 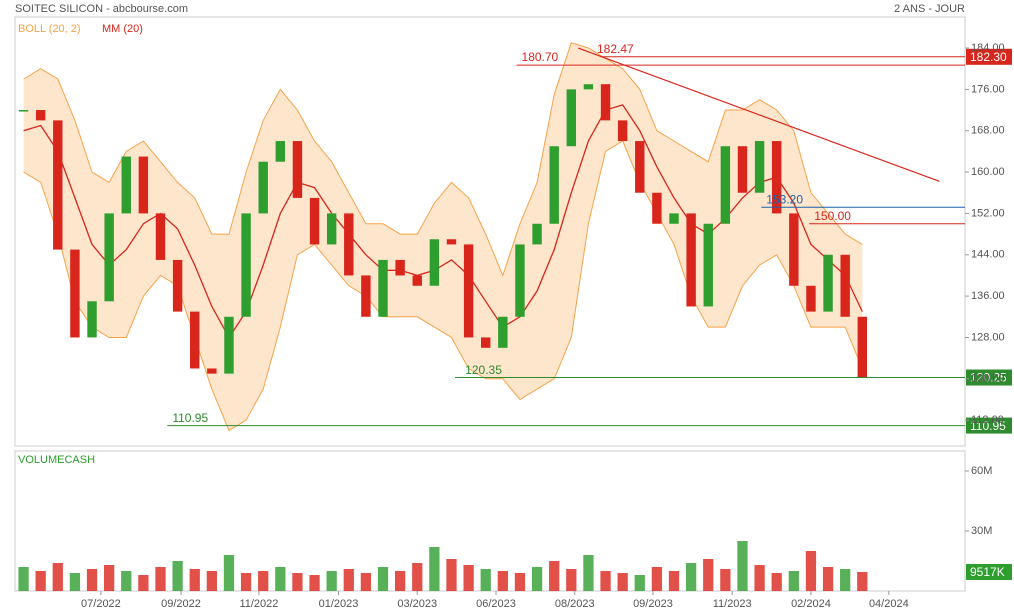 What do you see at coordinates (988, 57) in the screenshot?
I see `level-badge-label: 182.30` at bounding box center [988, 57].